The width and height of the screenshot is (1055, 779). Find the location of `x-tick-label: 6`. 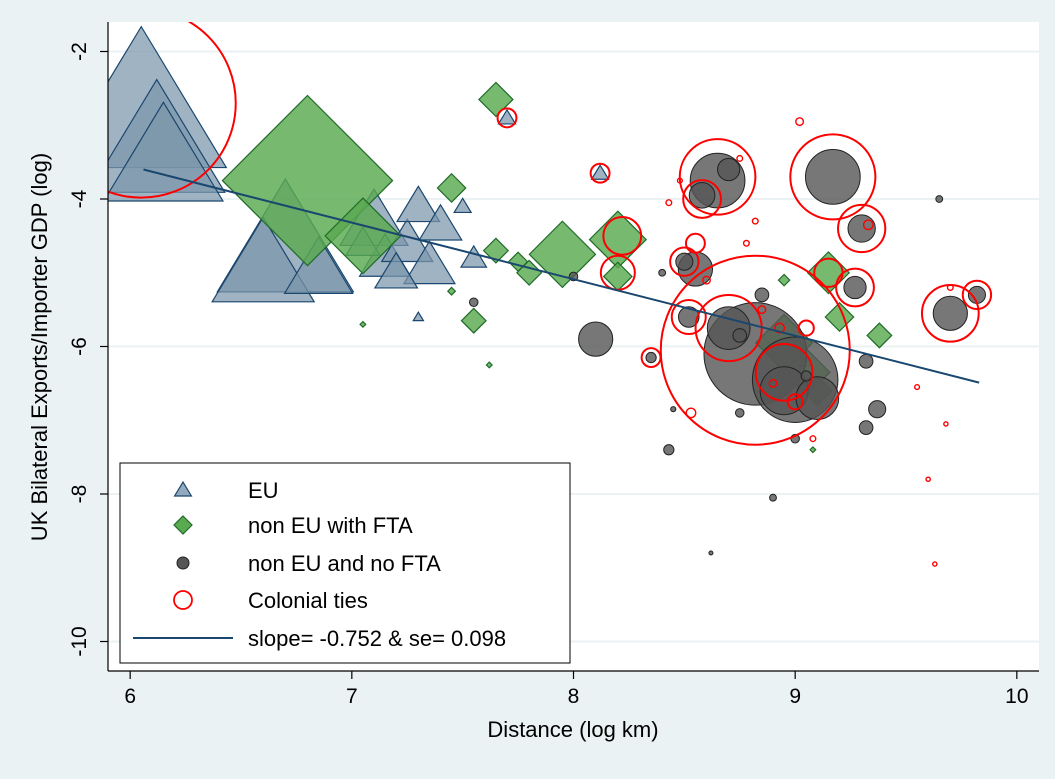

x-tick-label: 6 is located at coordinates (130, 696).